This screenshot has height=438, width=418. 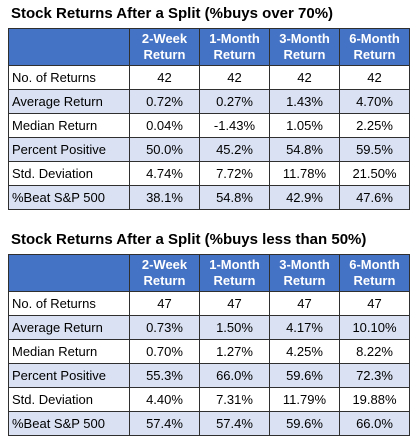 I want to click on table-row: %Beat S&P 500 38.1% 54.8% 42.9% 47.6%, so click(x=209, y=197).